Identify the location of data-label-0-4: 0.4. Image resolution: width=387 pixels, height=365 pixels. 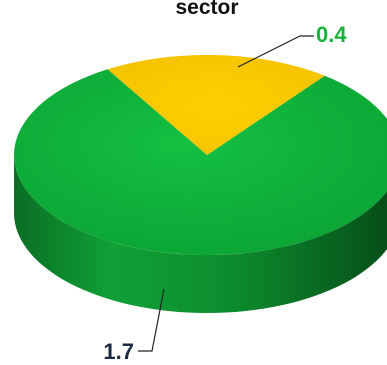
(331, 34).